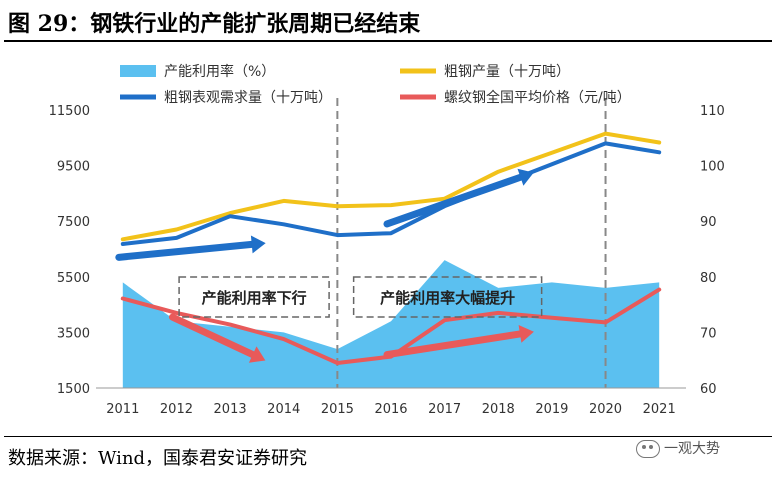 The height and width of the screenshot is (479, 776). Describe the element at coordinates (73, 167) in the screenshot. I see `left-tick-label-4: 9500` at that location.